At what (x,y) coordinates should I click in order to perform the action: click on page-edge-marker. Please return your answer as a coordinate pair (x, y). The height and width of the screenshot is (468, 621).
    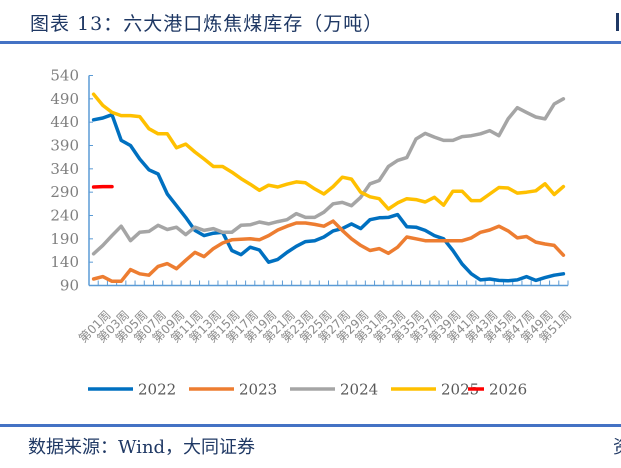
    Looking at the image, I should click on (617, 22).